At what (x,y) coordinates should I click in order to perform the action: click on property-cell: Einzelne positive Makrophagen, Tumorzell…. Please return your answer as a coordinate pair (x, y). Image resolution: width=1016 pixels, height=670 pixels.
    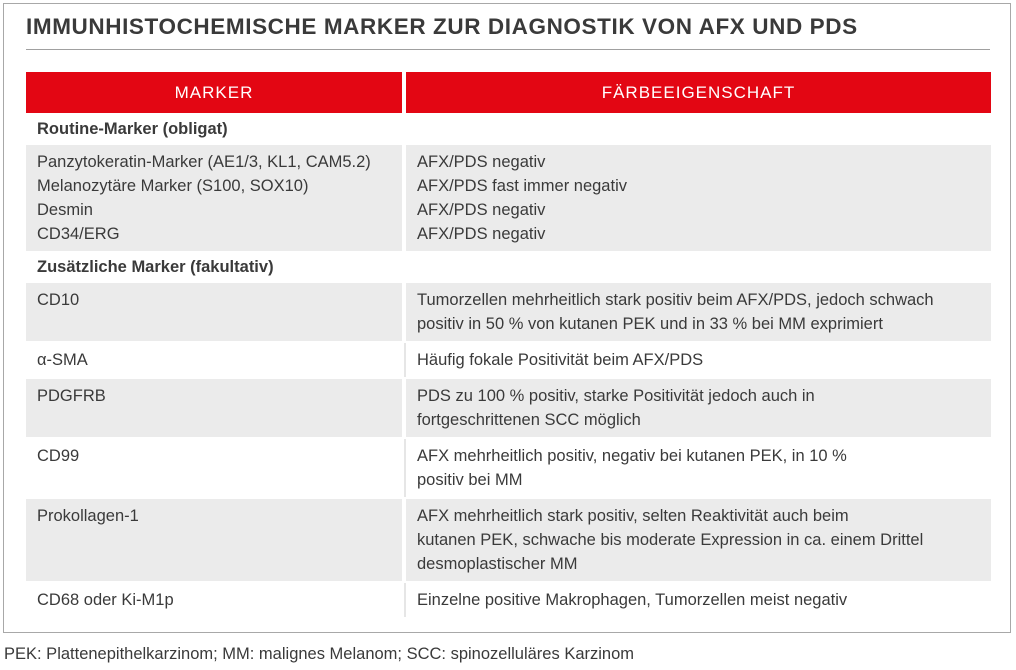
    Looking at the image, I should click on (698, 600).